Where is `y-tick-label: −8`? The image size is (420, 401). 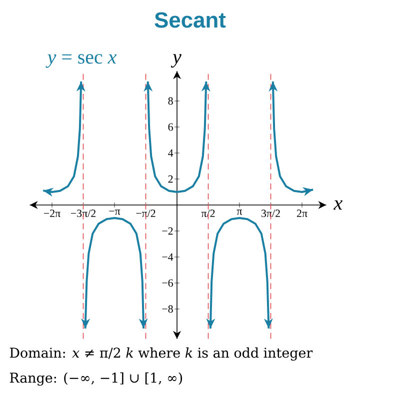 y-tick-label: −8 is located at coordinates (167, 309).